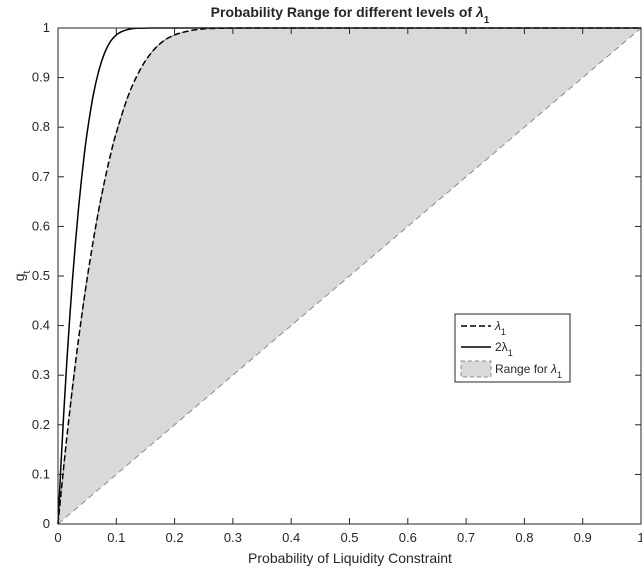  What do you see at coordinates (41, 275) in the screenshot?
I see `y-tick-label: 0.5` at bounding box center [41, 275].